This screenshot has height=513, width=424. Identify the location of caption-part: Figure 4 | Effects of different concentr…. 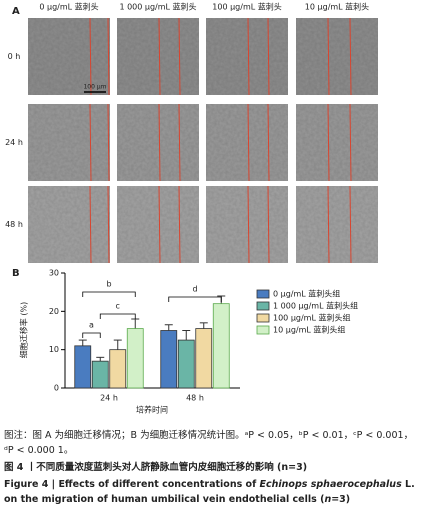
(132, 484).